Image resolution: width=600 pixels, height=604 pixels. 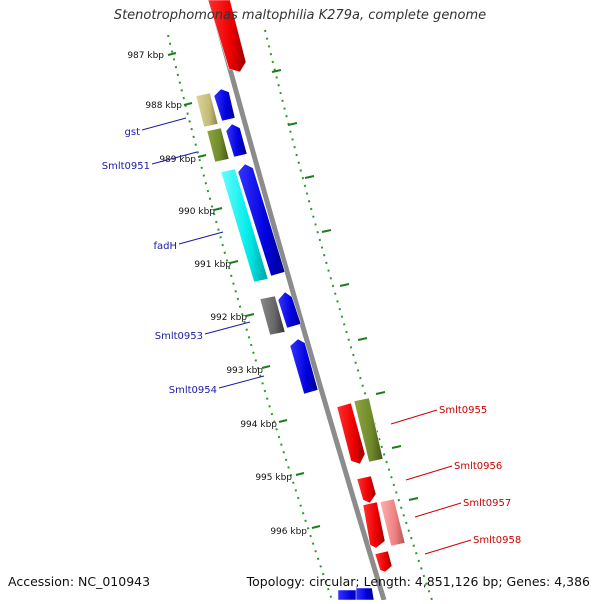 I want to click on scale-label: 993 kbp, so click(x=244, y=371).